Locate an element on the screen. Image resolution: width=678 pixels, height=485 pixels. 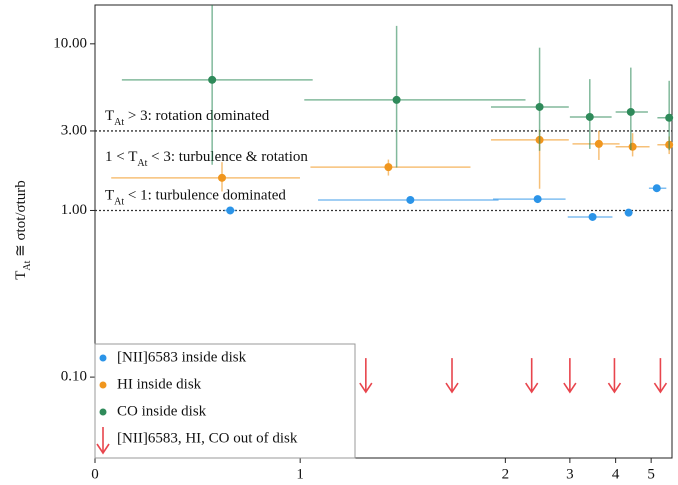
annotation: TAt < 1: turbulence dominated is located at coordinates (195, 197).